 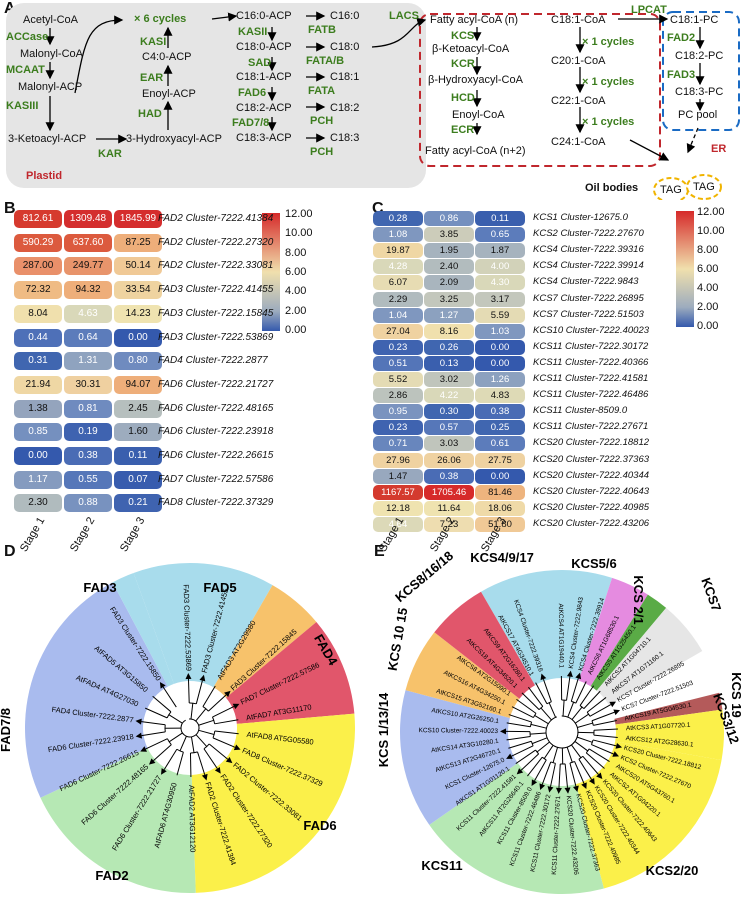 What do you see at coordinates (88, 337) in the screenshot?
I see `heatmap-cell: 0.64` at bounding box center [88, 337].